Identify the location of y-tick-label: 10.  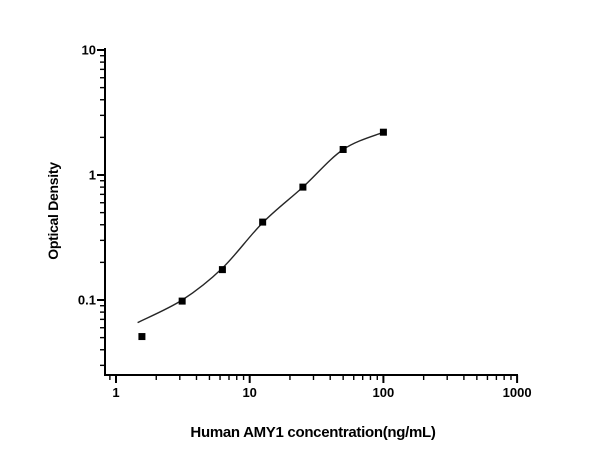
(89, 50).